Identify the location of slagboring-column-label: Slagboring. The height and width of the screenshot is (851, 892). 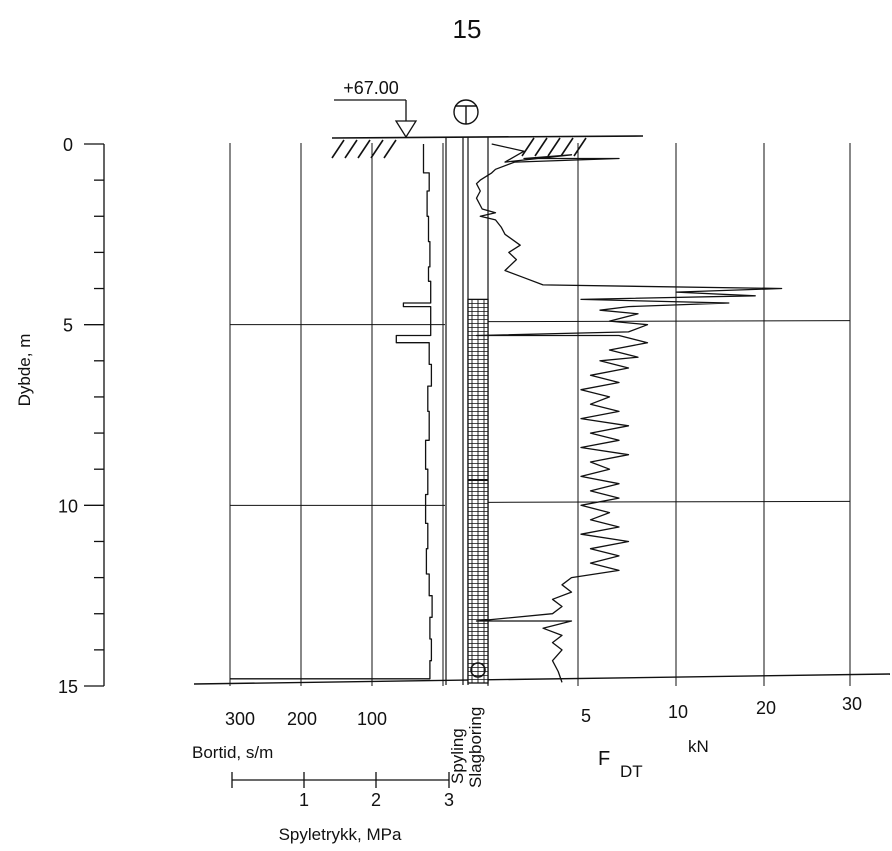
(475, 747).